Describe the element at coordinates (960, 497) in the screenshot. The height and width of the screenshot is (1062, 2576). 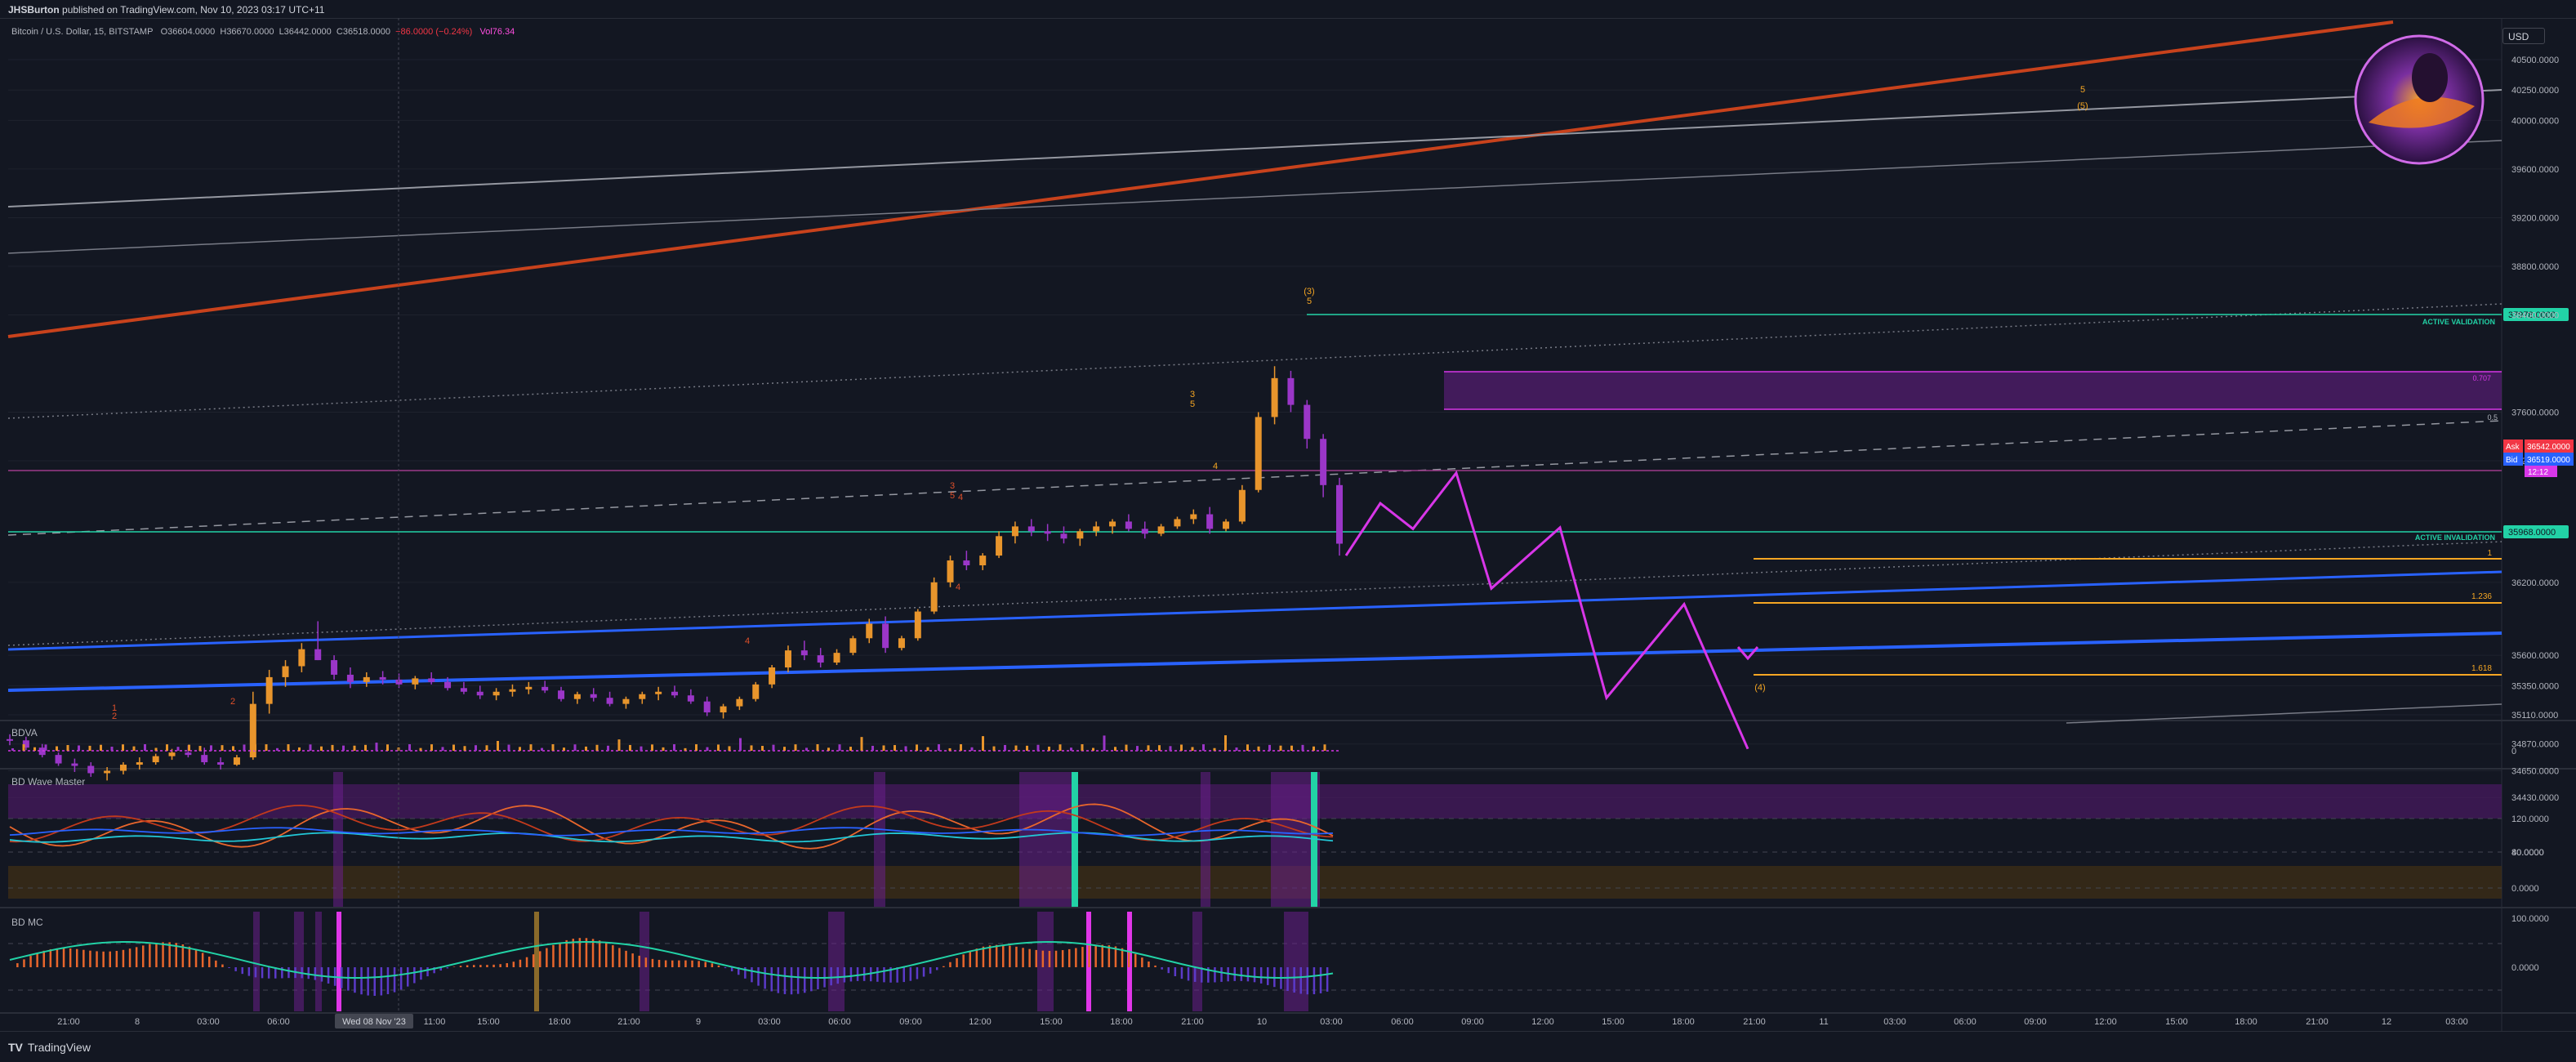
I see `wave-label: 4` at that location.